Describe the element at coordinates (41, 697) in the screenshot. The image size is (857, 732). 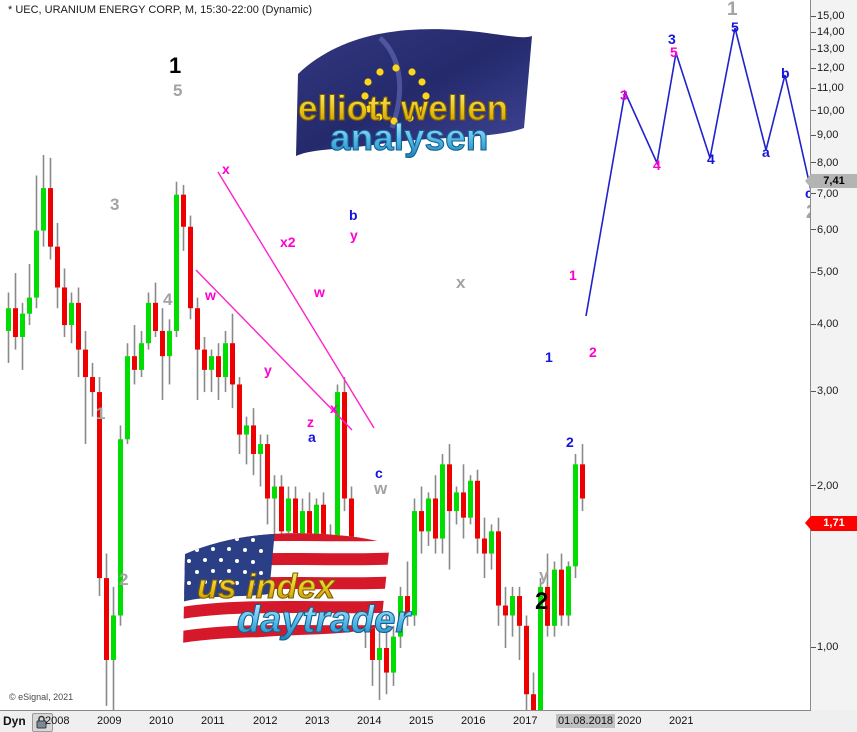
I see `copyright-notice: © eSignal, 2021` at that location.